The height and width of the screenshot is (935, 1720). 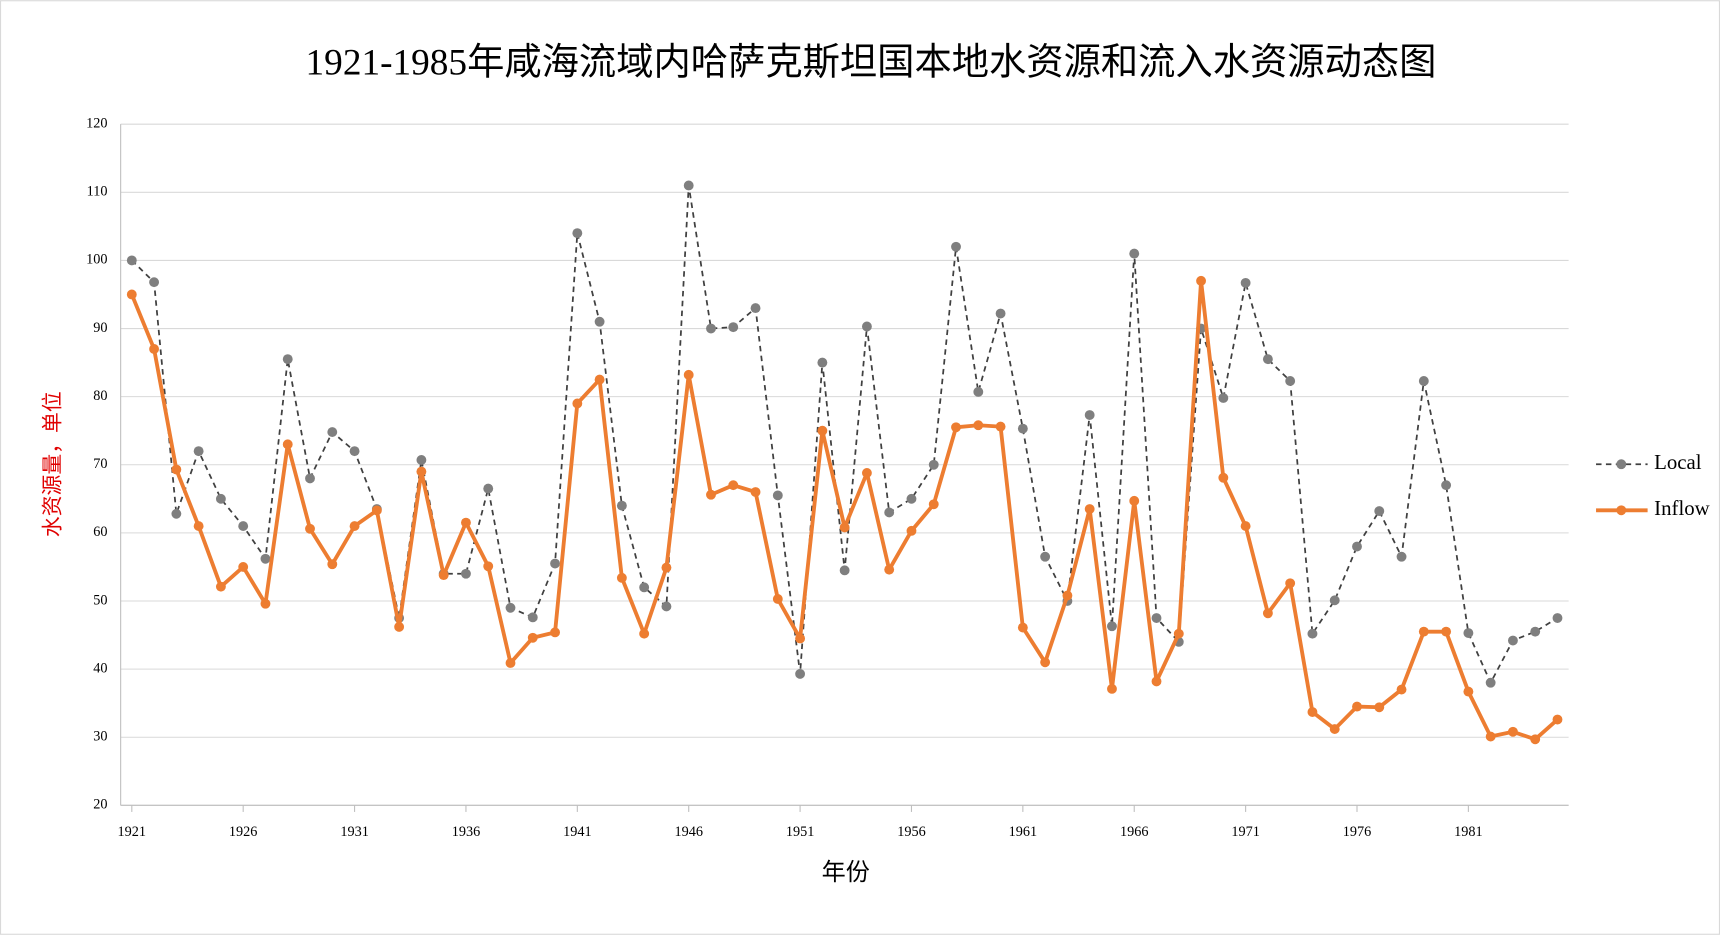 What do you see at coordinates (100, 532) in the screenshot?
I see `y-tick-label: 60` at bounding box center [100, 532].